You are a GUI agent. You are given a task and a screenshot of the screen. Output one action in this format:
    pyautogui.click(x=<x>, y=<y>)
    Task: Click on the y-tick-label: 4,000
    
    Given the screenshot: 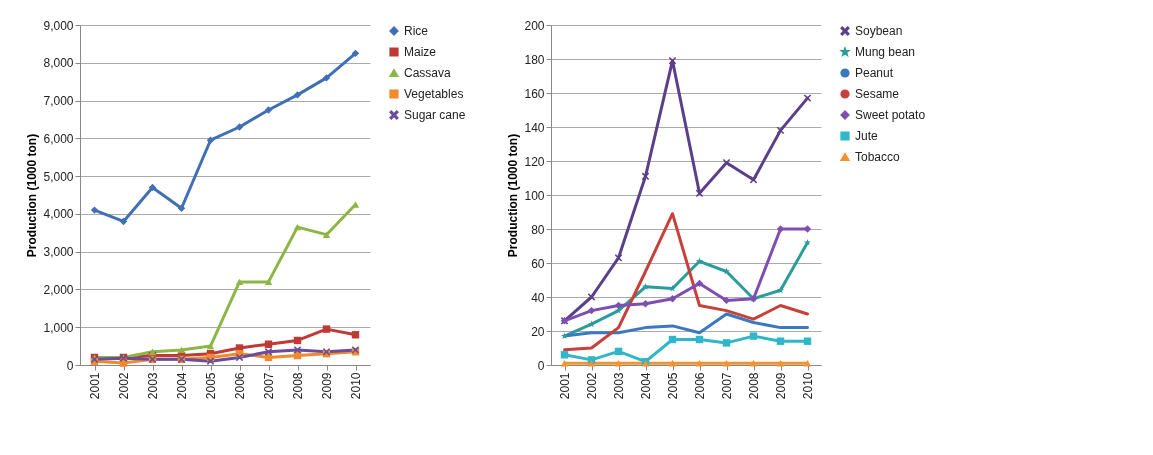 What is the action you would take?
    pyautogui.click(x=58, y=214)
    